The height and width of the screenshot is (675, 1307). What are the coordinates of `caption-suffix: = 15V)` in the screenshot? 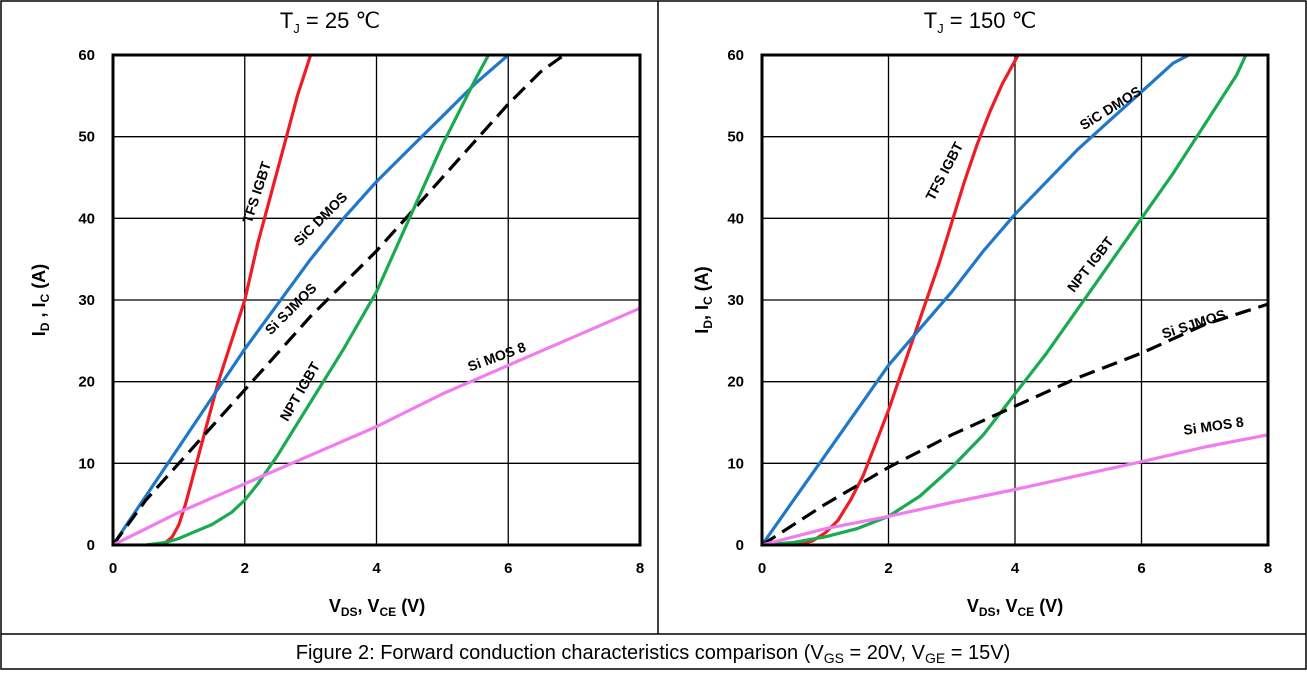 It's located at (977, 653).